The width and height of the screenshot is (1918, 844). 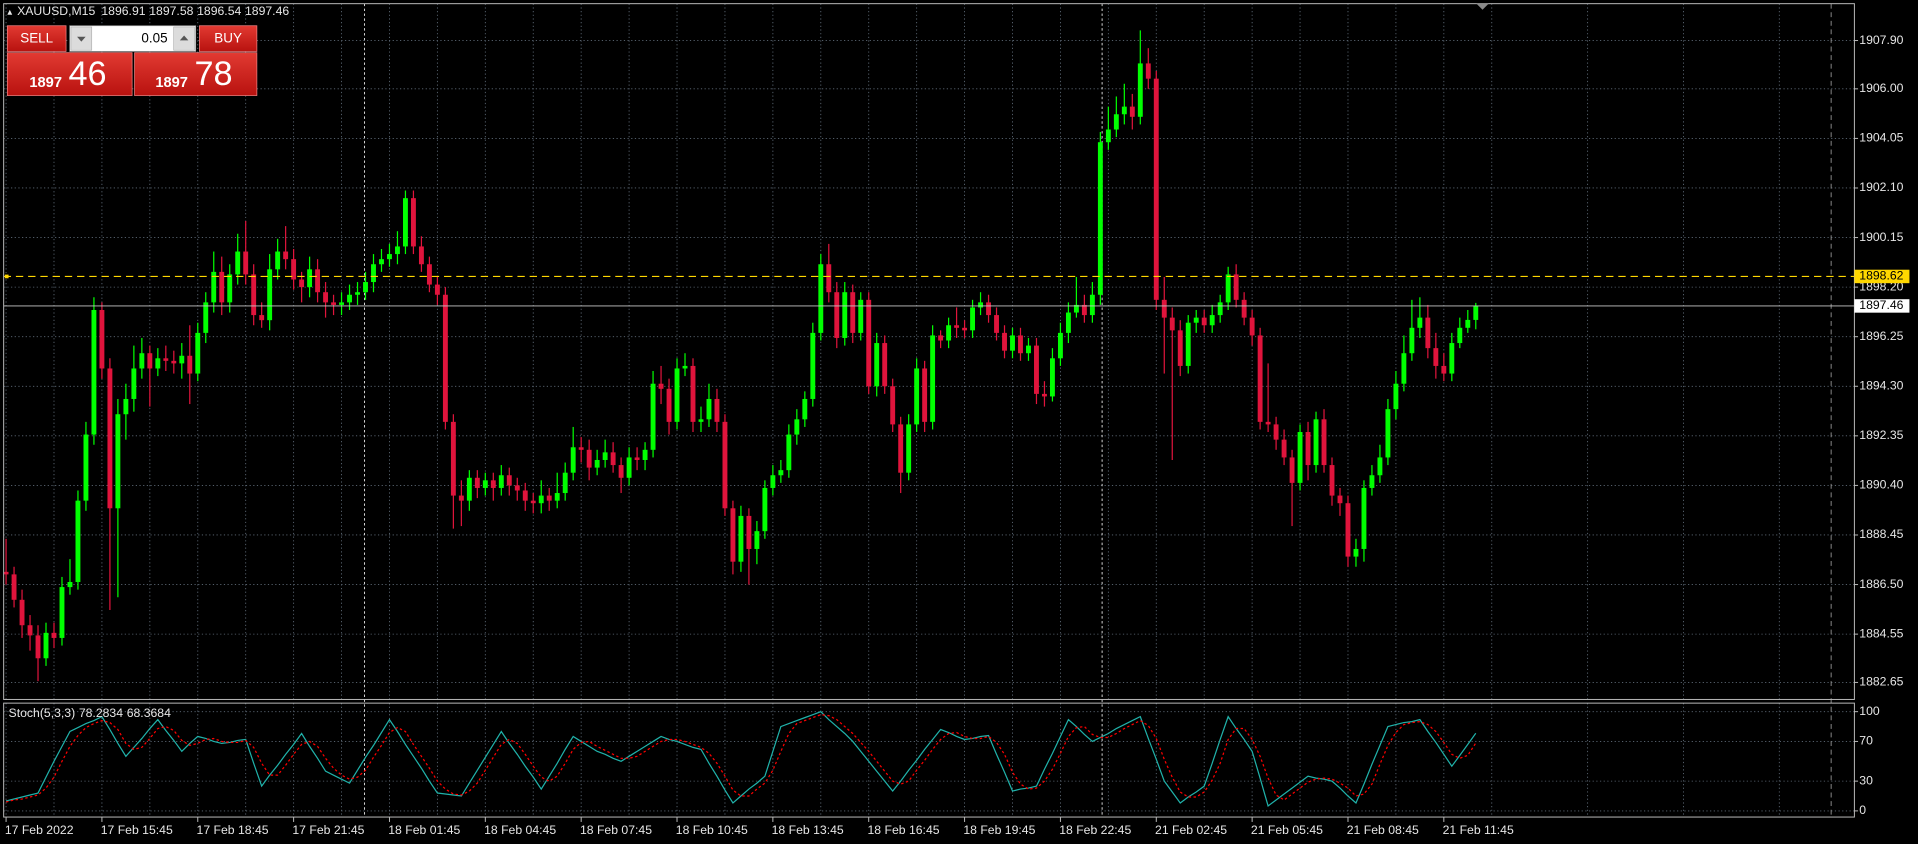 What do you see at coordinates (1881, 276) in the screenshot?
I see `price-level-label: 1898.62` at bounding box center [1881, 276].